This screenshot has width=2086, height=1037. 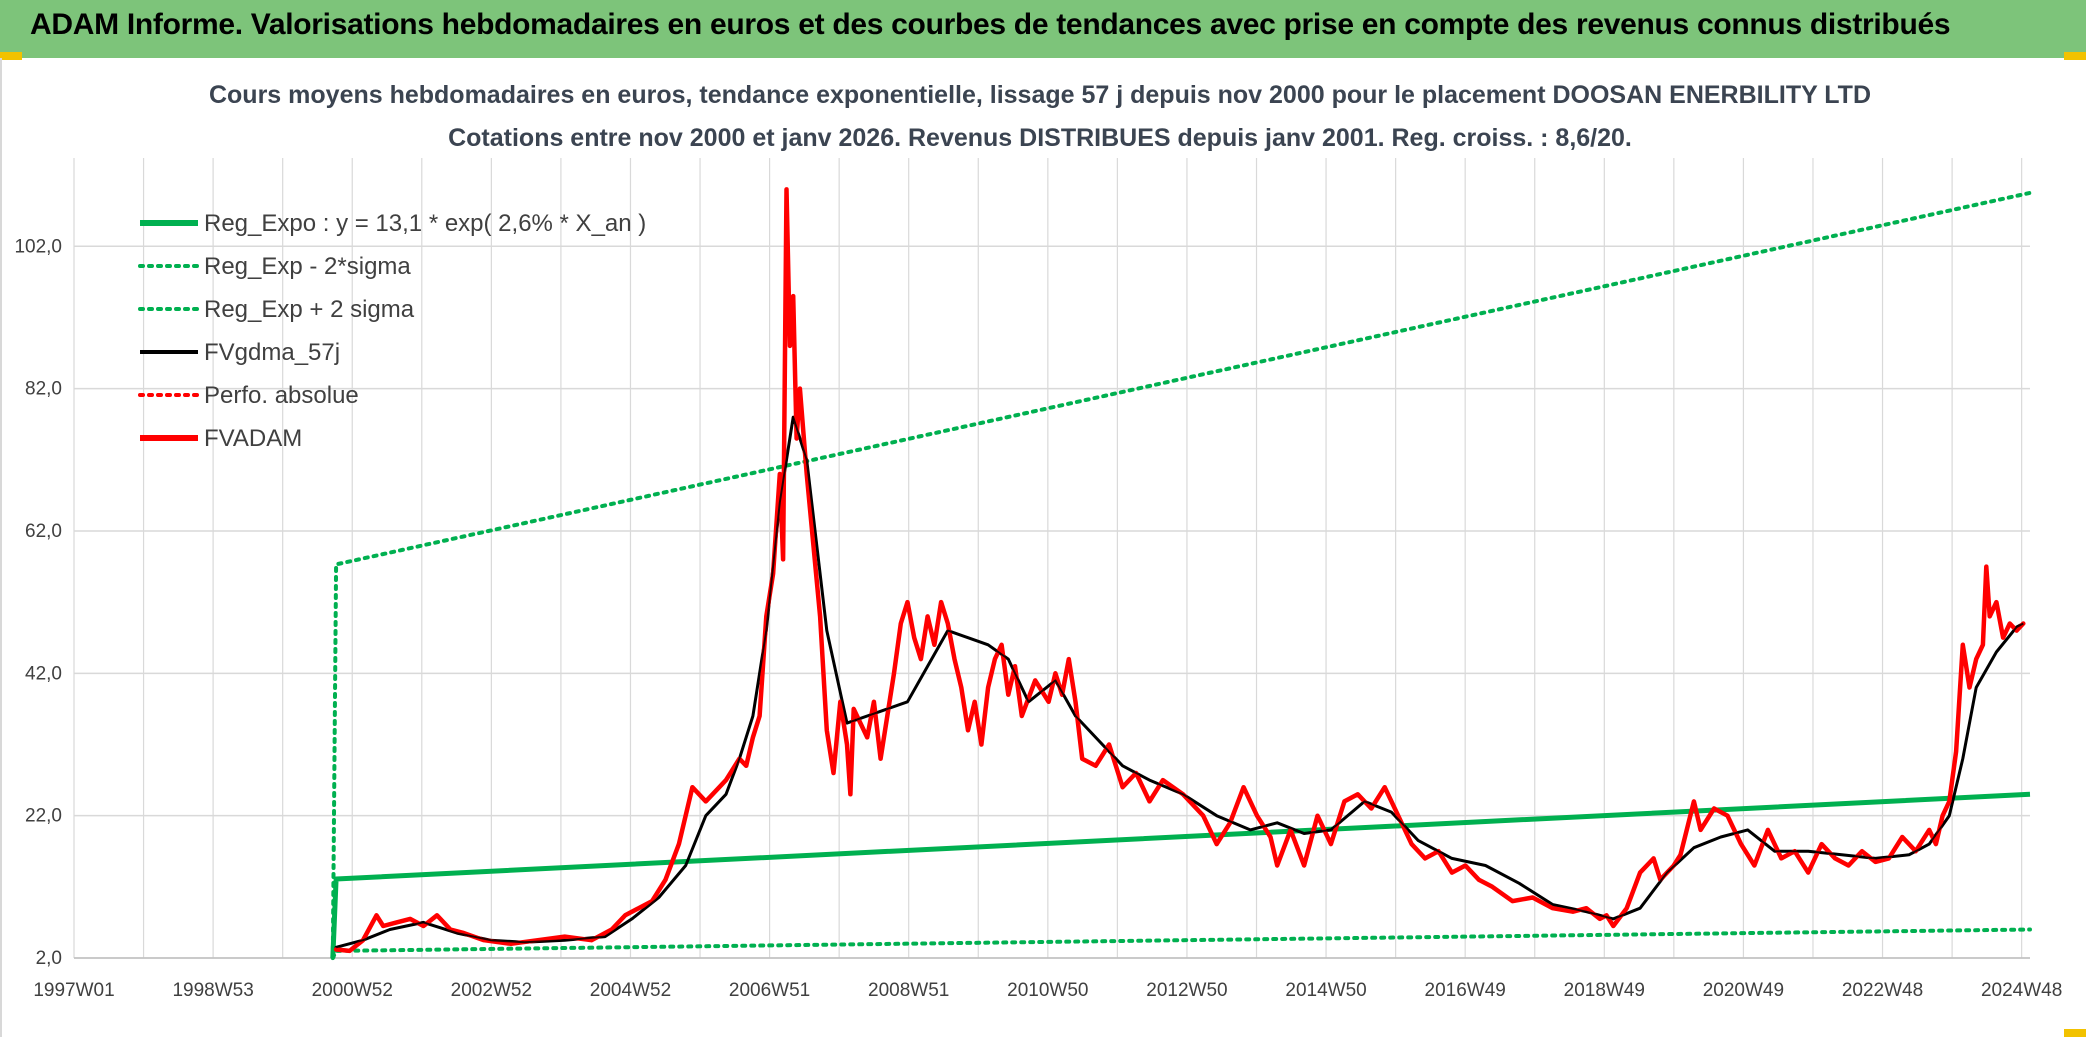 What do you see at coordinates (2075, 1033) in the screenshot?
I see `corner-marker-bottom-right` at bounding box center [2075, 1033].